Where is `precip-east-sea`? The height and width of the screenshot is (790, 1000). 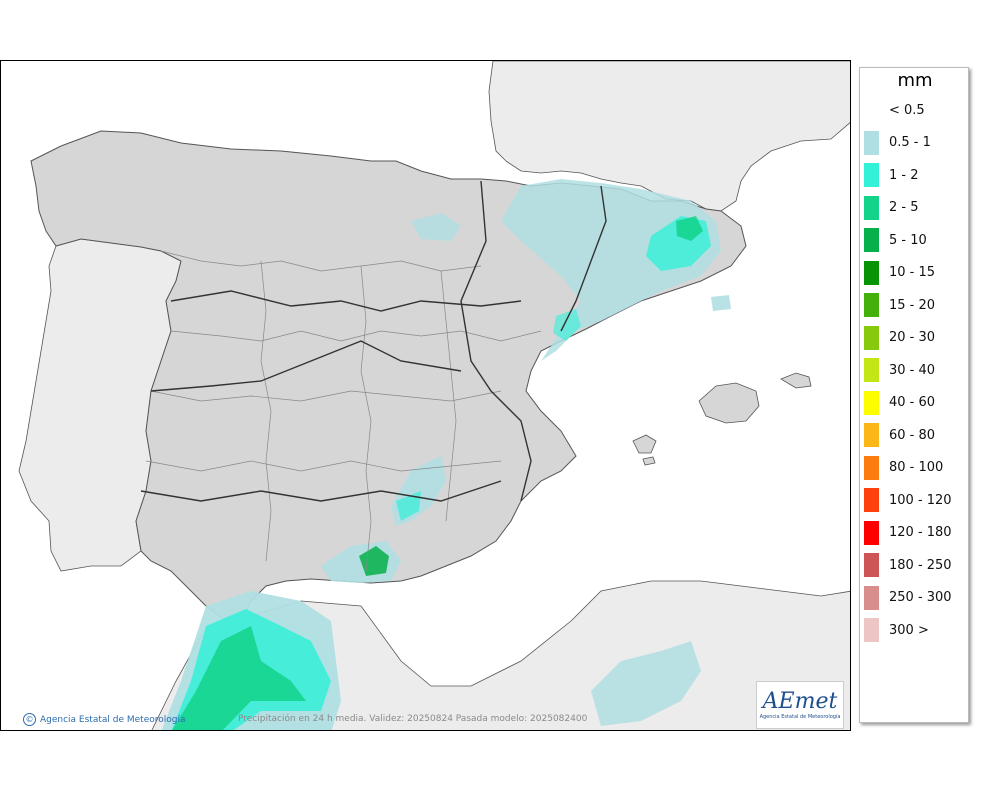 precip-east-sea is located at coordinates (721, 303).